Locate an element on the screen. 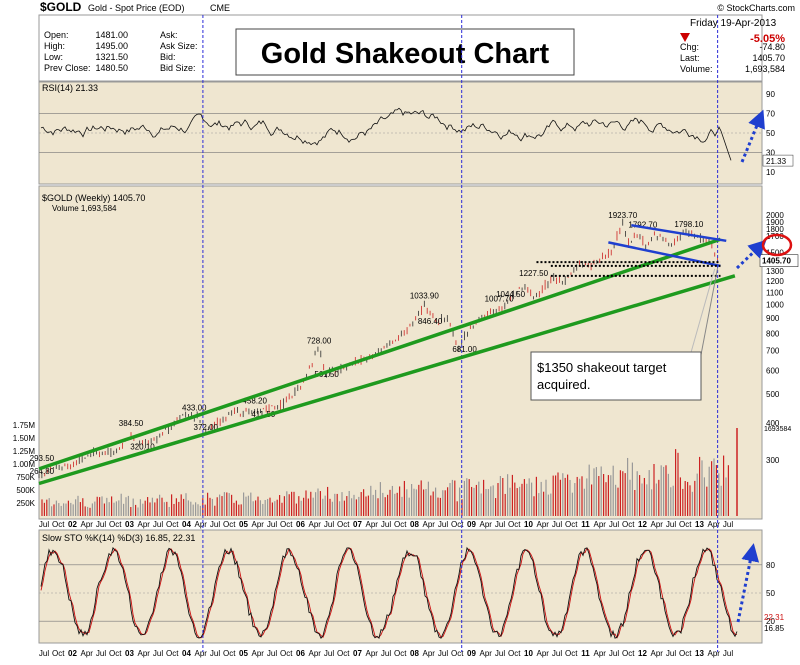 The image size is (800, 665). price-label: 1007.70 is located at coordinates (499, 299).